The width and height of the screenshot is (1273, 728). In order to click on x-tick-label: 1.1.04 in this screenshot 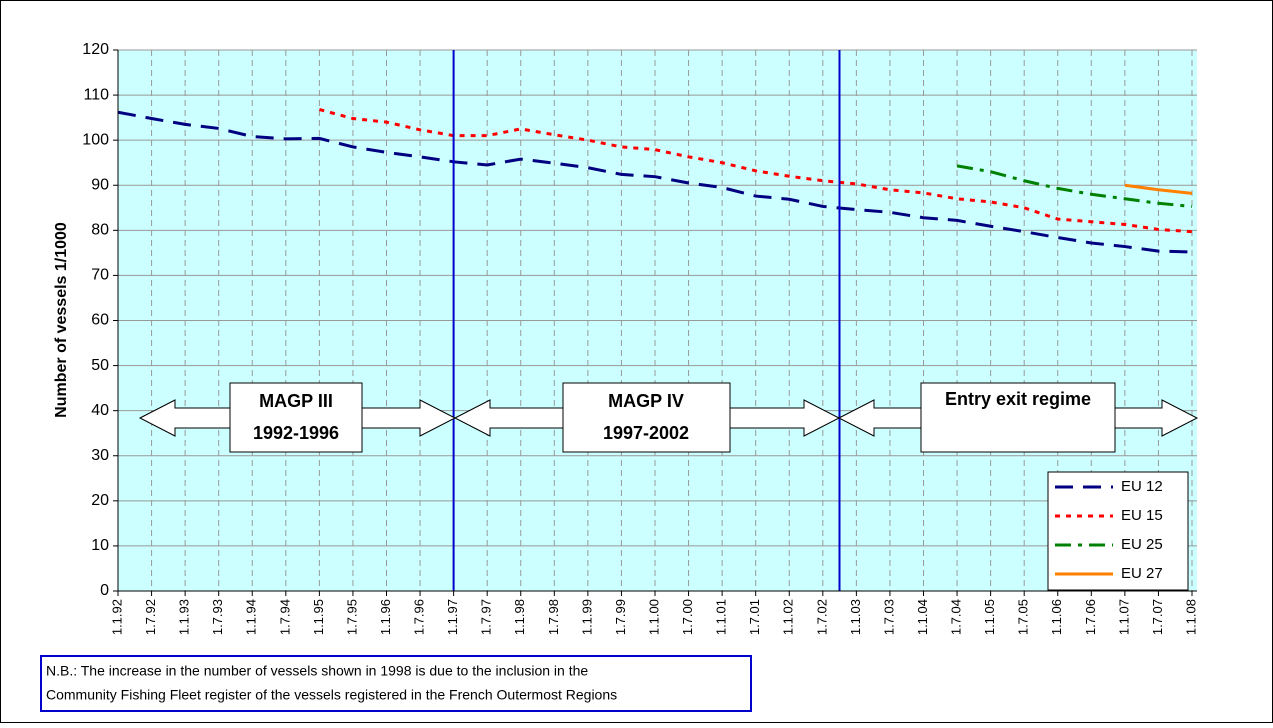, I will do `click(922, 617)`.